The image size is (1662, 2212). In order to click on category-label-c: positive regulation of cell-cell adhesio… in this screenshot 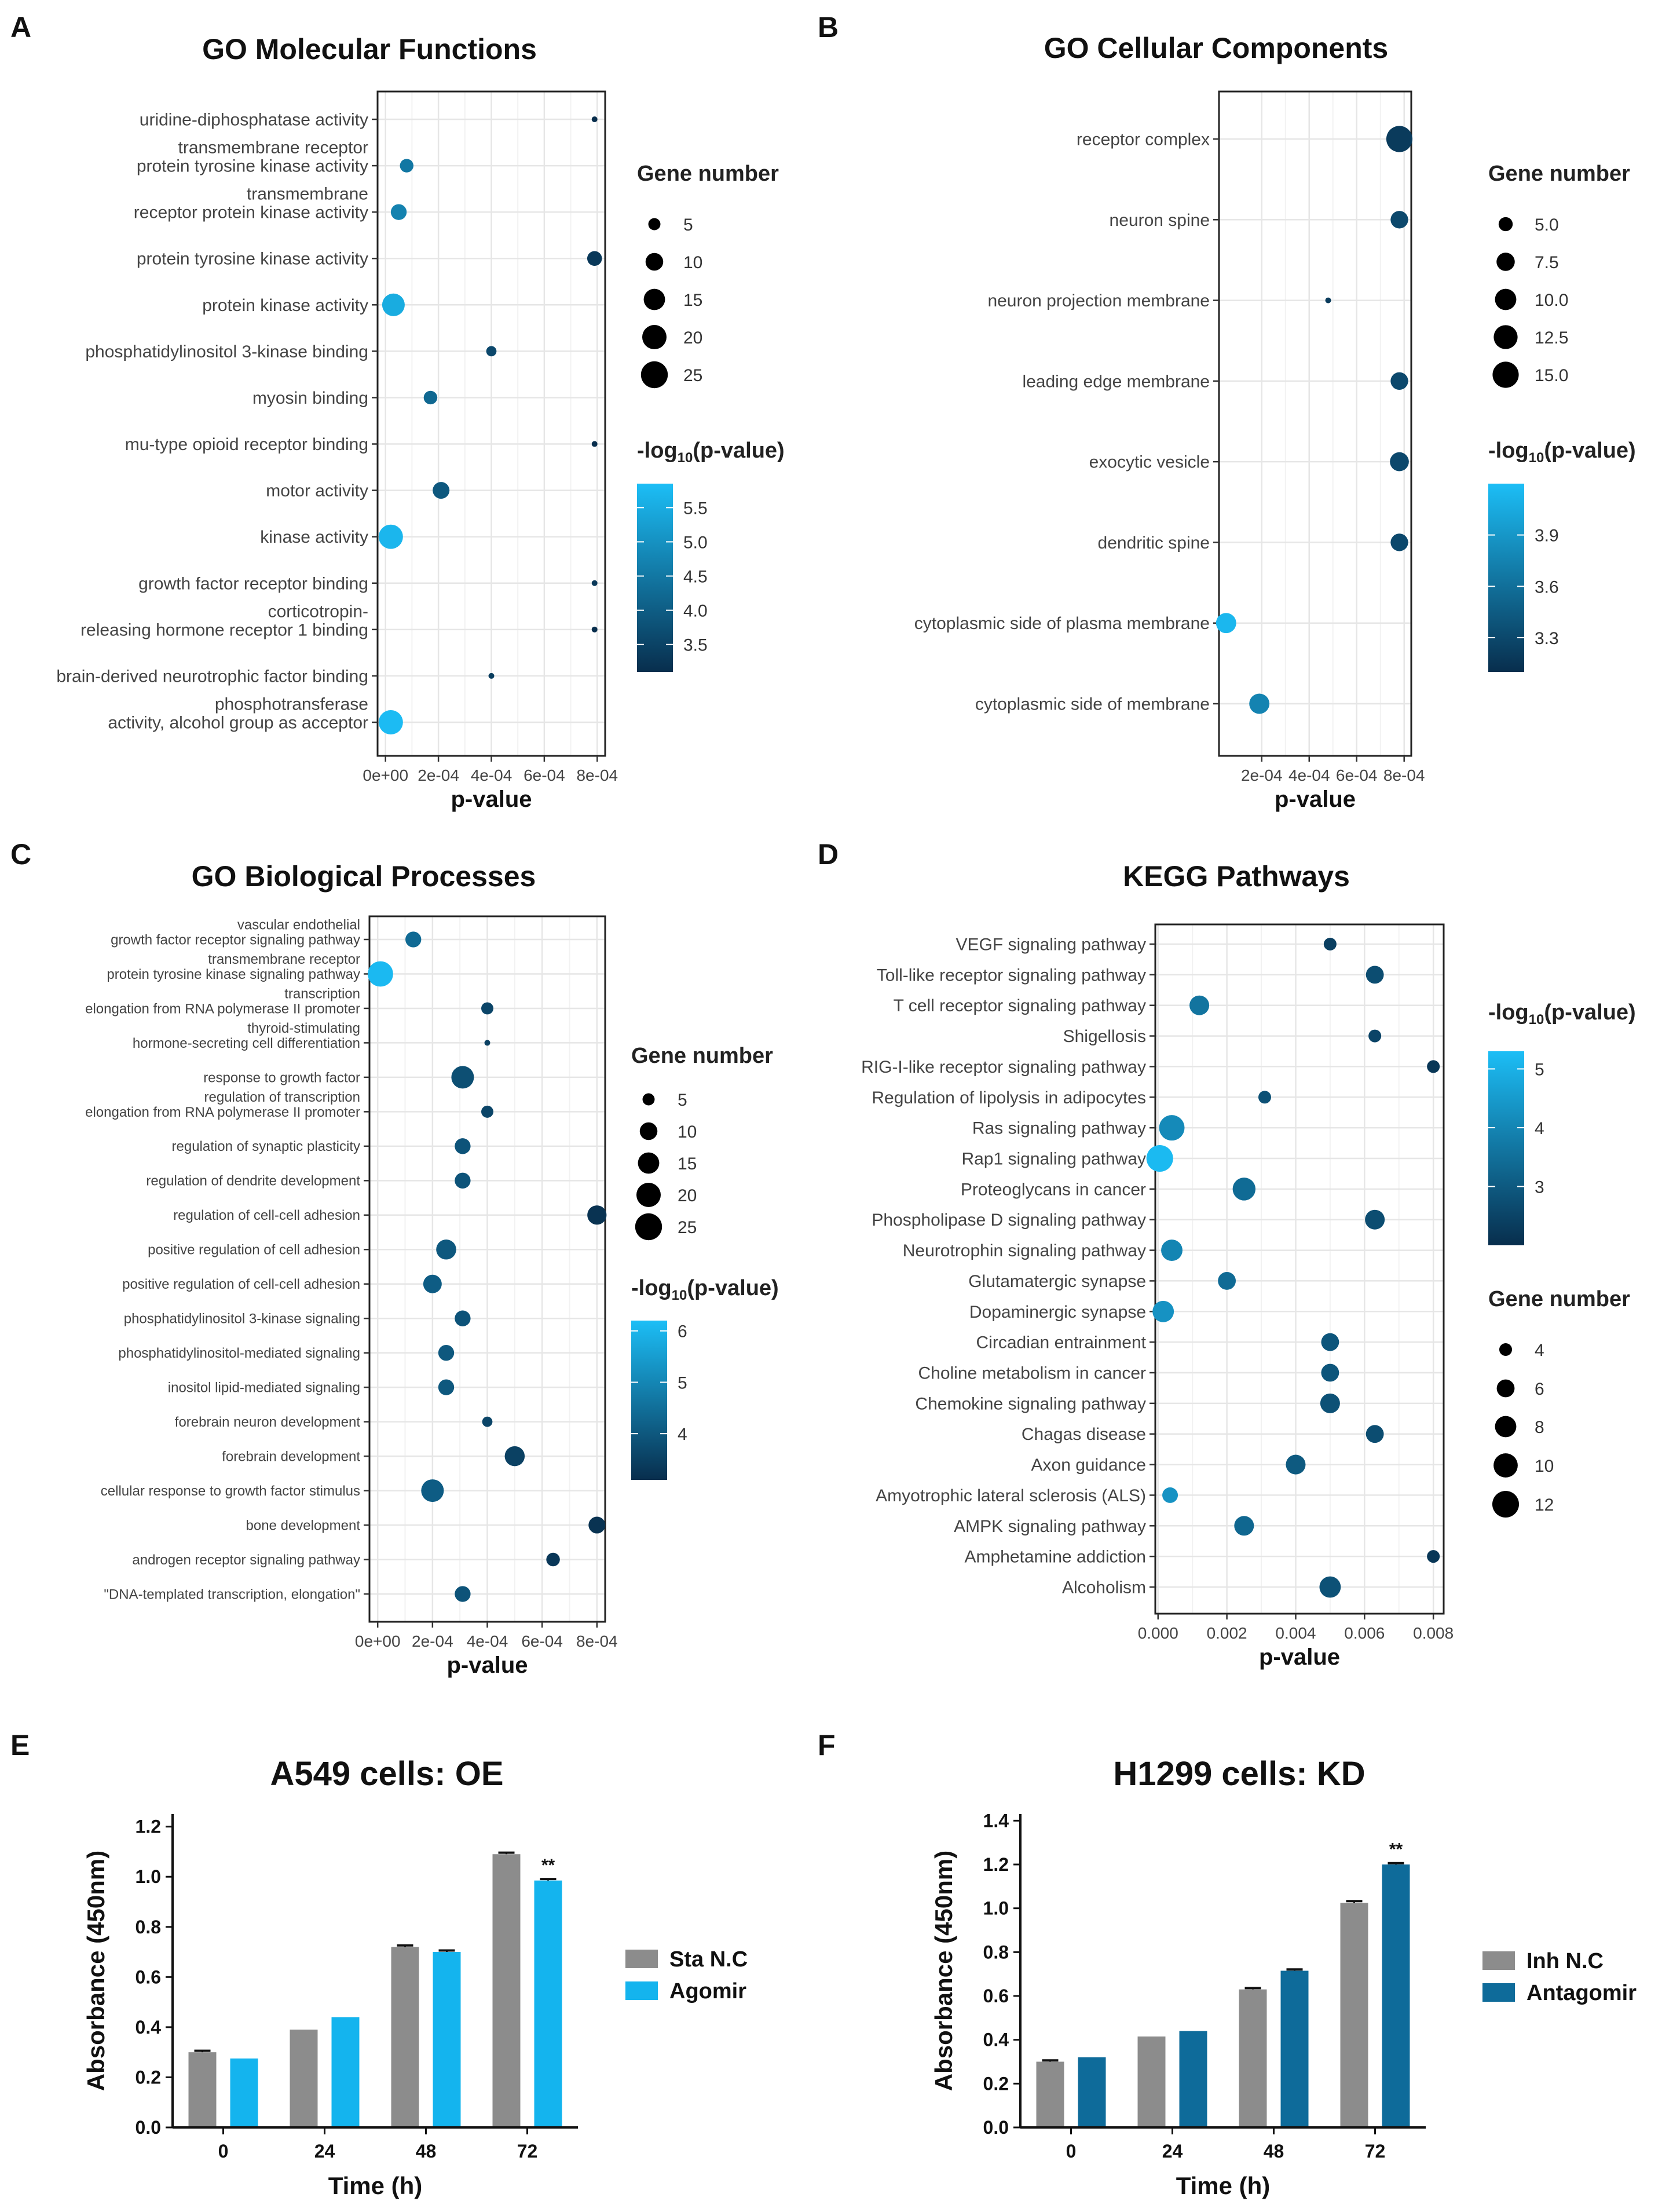, I will do `click(241, 1284)`.